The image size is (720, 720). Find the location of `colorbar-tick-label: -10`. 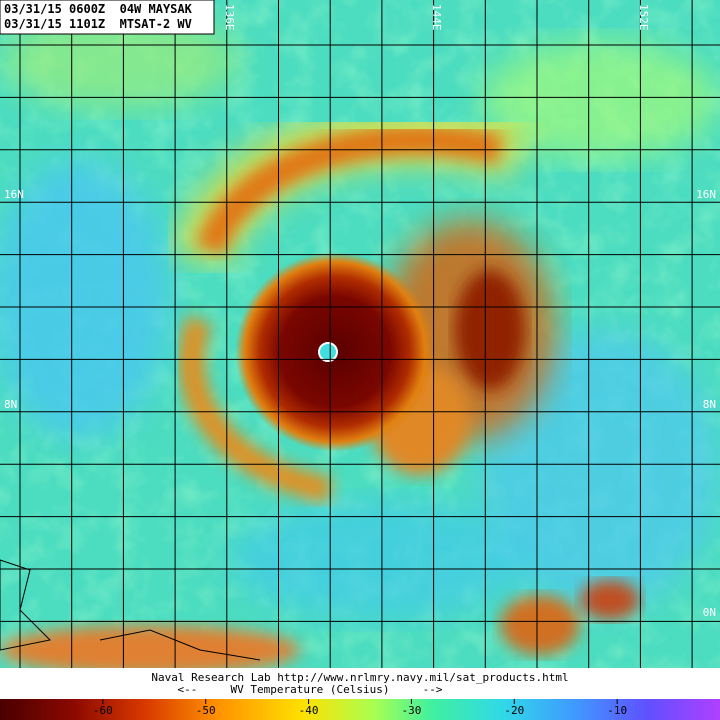

colorbar-tick-label: -10 is located at coordinates (617, 710).